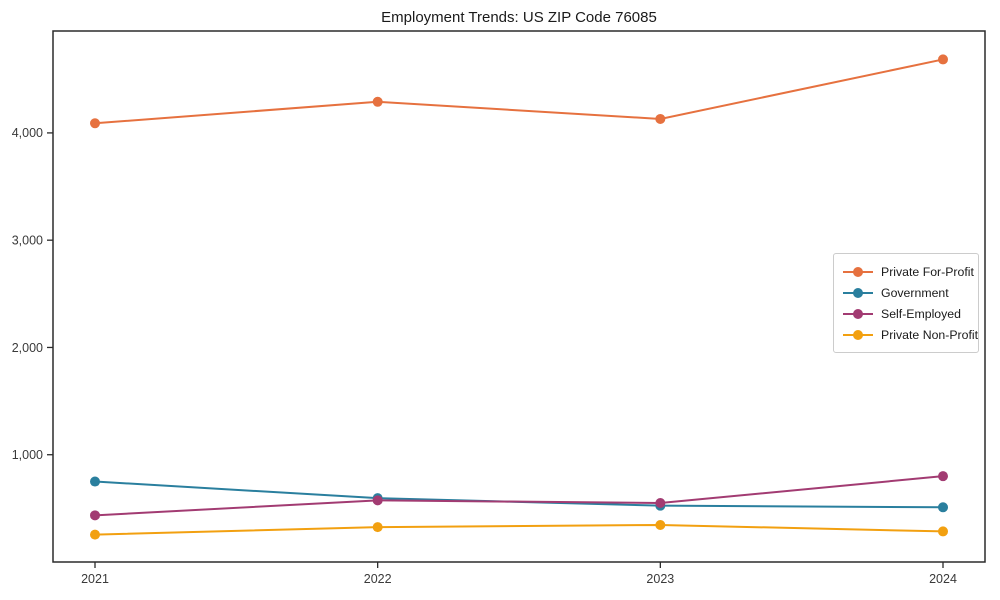 This screenshot has width=1000, height=600. Describe the element at coordinates (27, 240) in the screenshot. I see `y-tick-label: 3,000` at that location.